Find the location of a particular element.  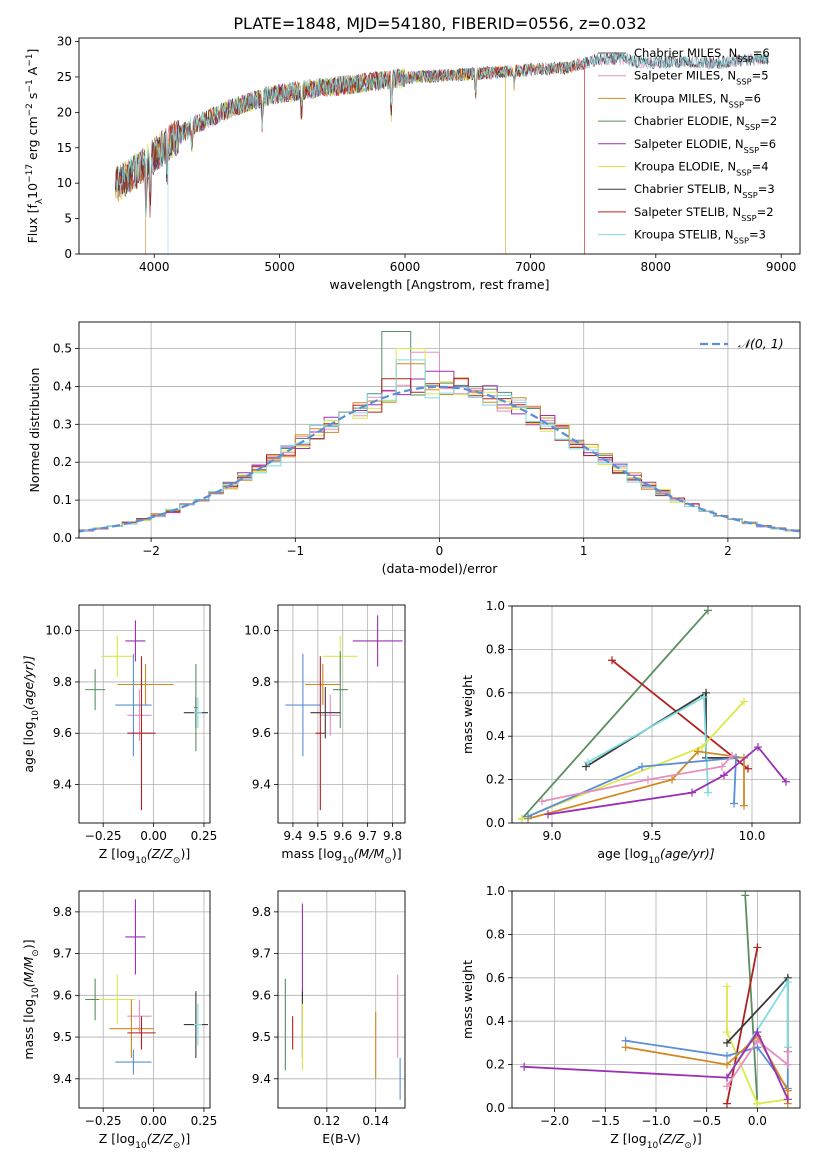

x-tick-label: 5000 is located at coordinates (279, 267).